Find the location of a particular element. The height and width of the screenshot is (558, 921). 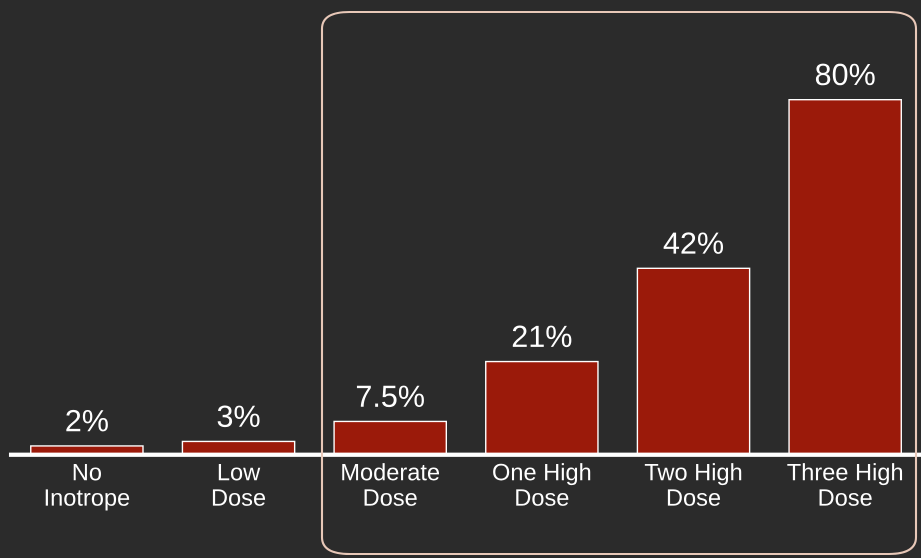

data-label: 42% is located at coordinates (694, 243).